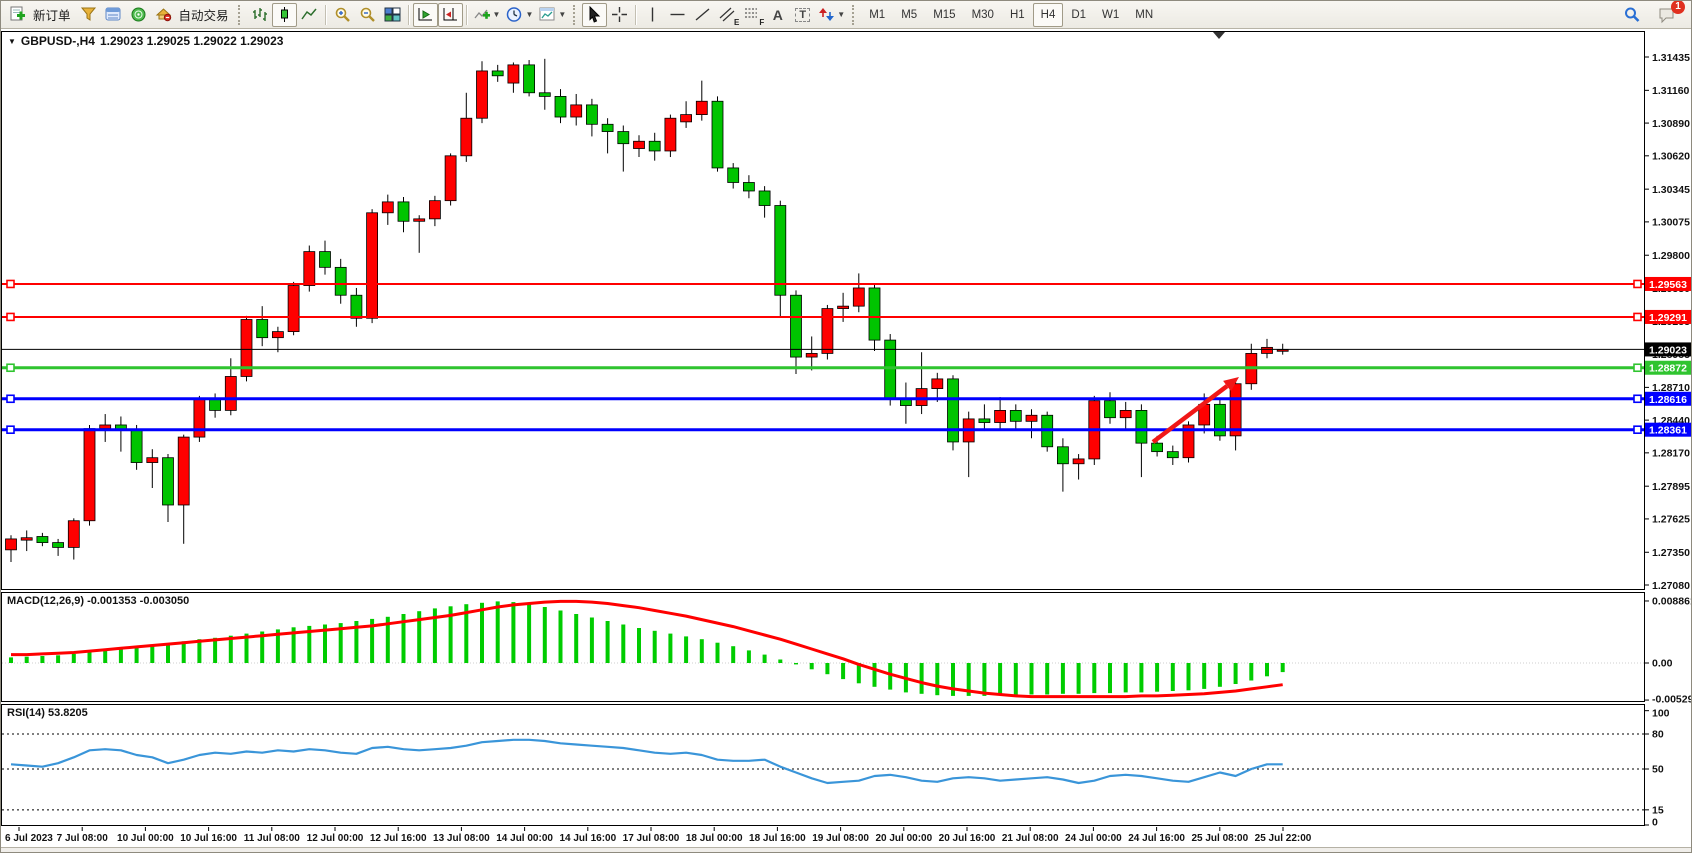 The image size is (1692, 853). I want to click on arrow-annotation, so click(1195, 410).